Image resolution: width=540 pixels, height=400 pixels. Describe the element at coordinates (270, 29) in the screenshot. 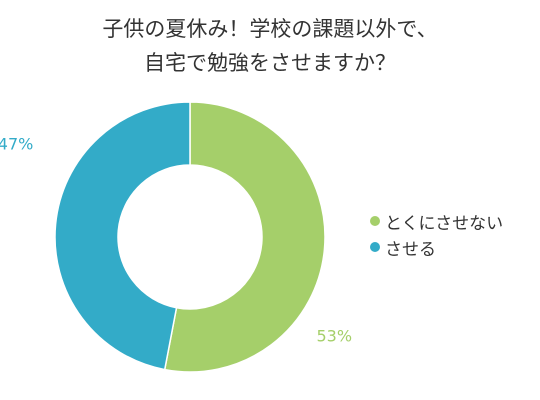

I see `chart-title-line-1: 子供の夏休み！学校の課題以外で、` at that location.